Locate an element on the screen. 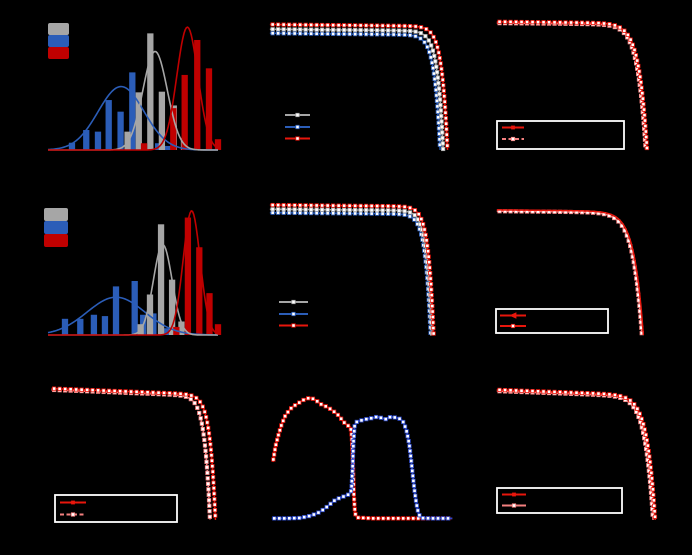  panel-hist-gauss-top-left is located at coordinates (134, 87).